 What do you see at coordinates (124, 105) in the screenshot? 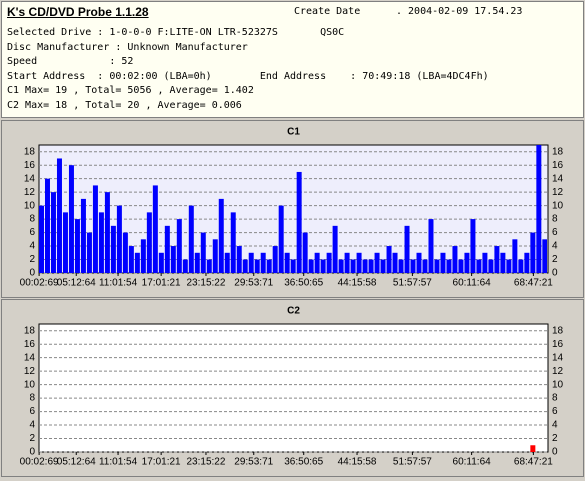
I see `info-line: C2 Max= 18 , Total= 20 , Average= 0.006` at bounding box center [124, 105].